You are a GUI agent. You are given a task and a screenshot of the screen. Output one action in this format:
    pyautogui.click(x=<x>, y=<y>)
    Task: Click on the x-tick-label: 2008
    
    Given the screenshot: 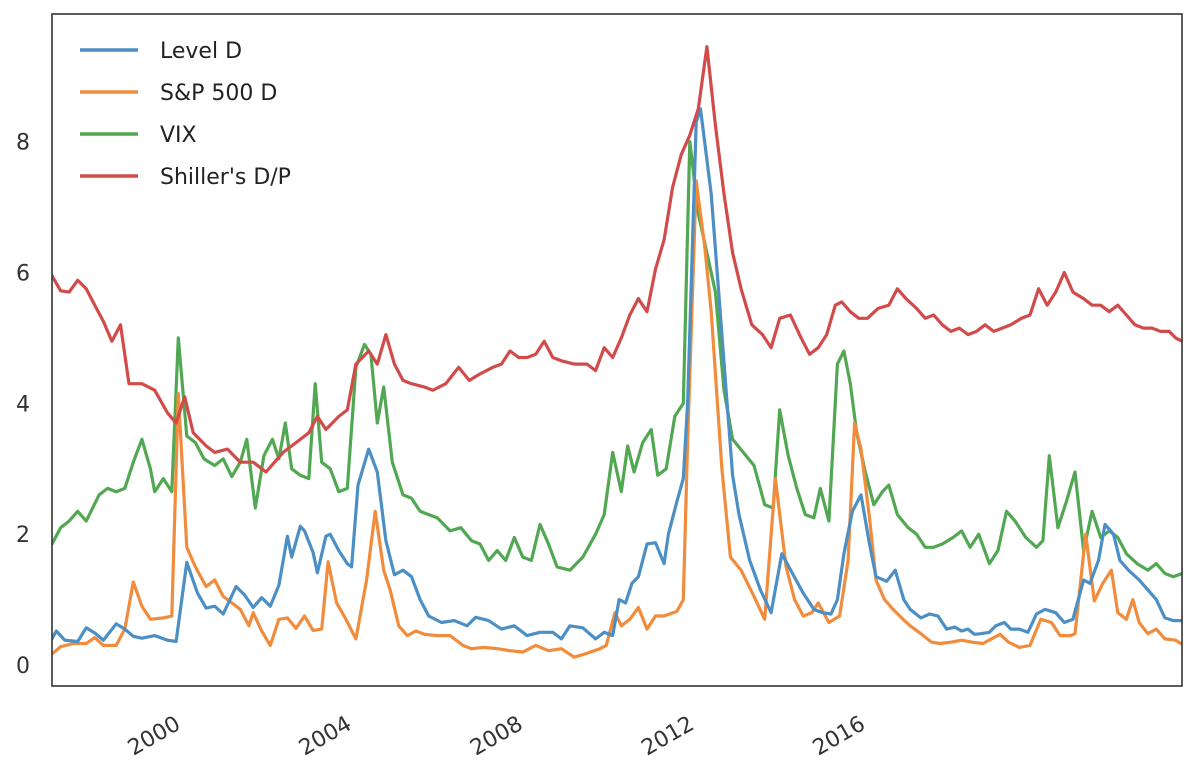 What is the action you would take?
    pyautogui.click(x=496, y=737)
    